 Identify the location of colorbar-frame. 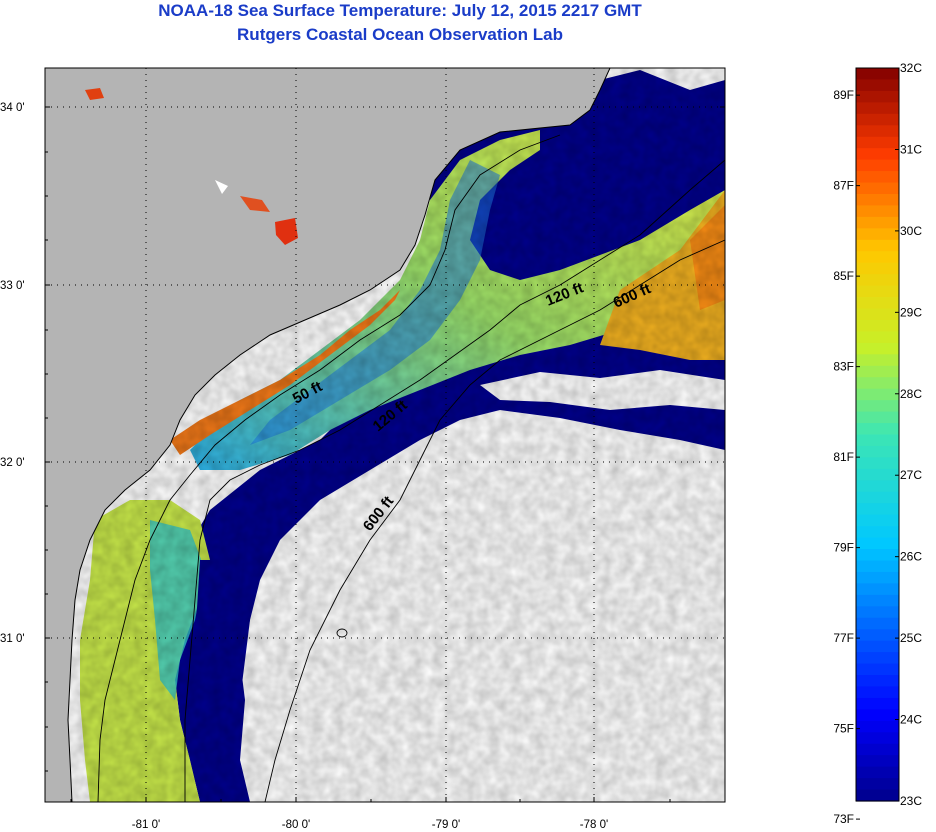
(877, 434).